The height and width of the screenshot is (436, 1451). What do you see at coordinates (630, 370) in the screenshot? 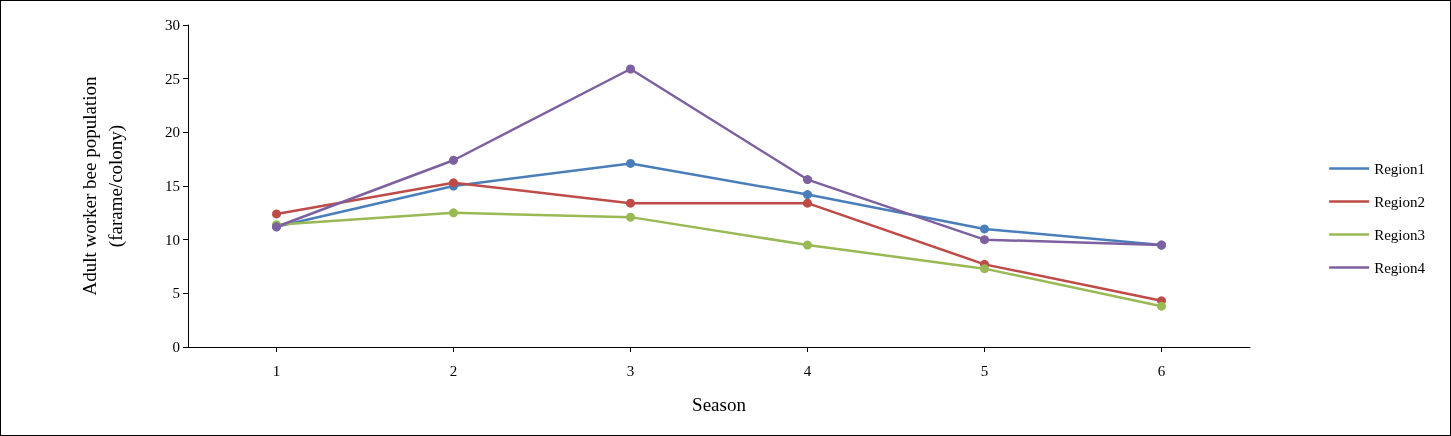
I see `x-tick-label: 3` at bounding box center [630, 370].